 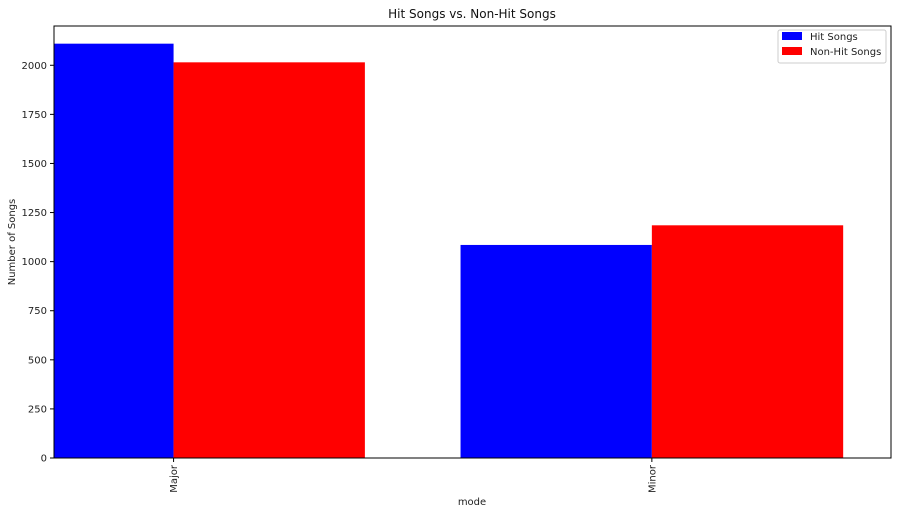 What do you see at coordinates (472, 14) in the screenshot?
I see `chart-title: Hit Songs vs. Non-Hit Songs` at bounding box center [472, 14].